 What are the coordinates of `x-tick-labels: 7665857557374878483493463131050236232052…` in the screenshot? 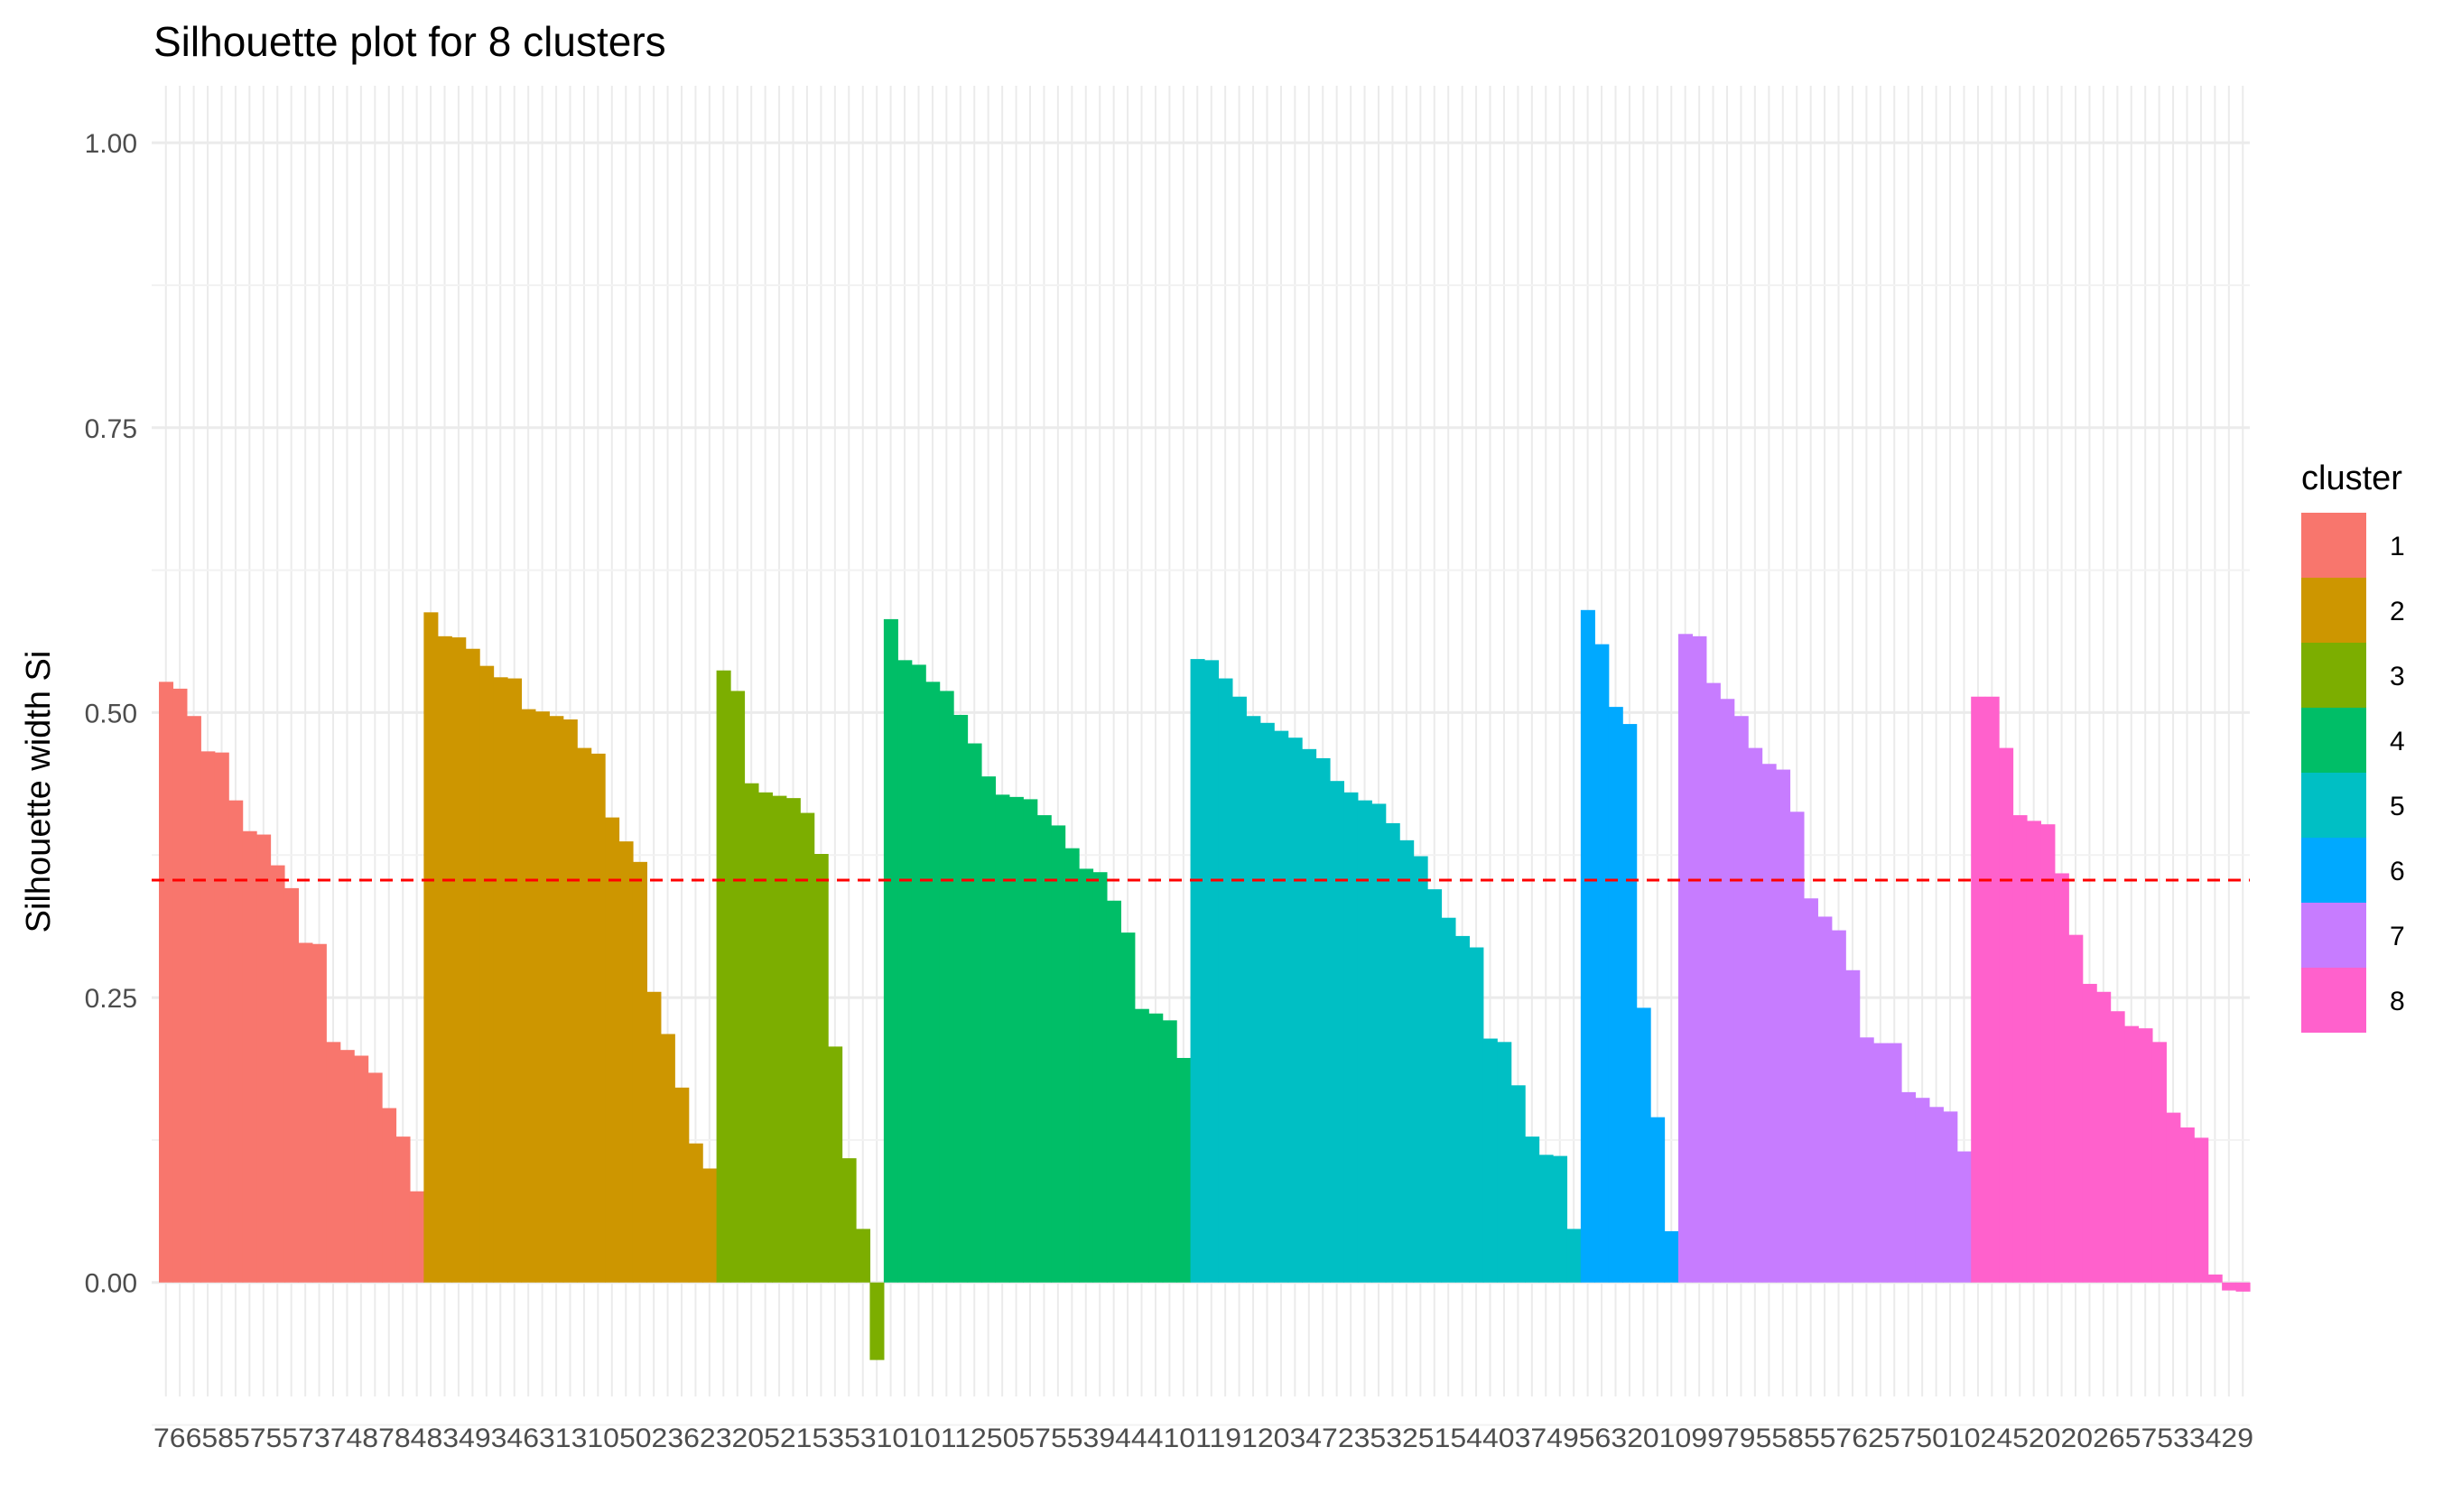 It's located at (1203, 1438).